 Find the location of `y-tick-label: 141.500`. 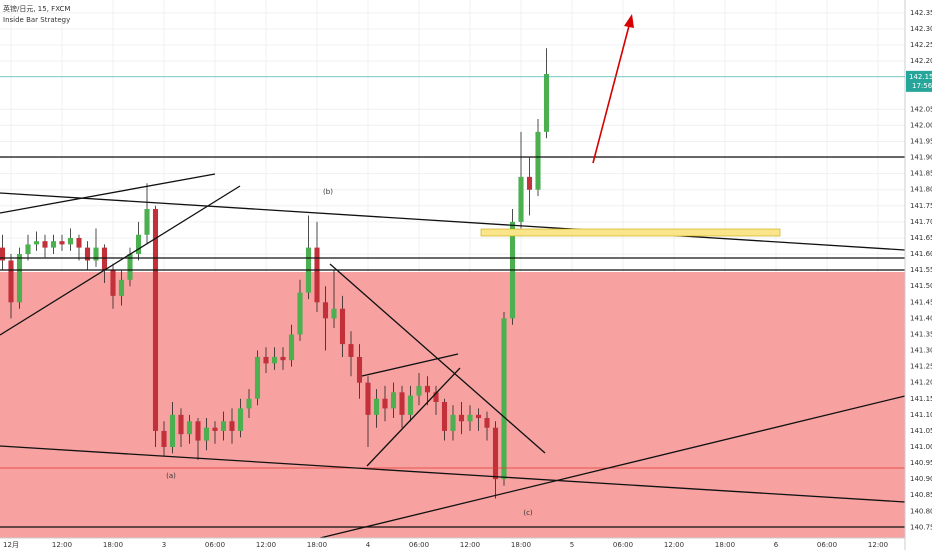

y-tick-label: 141.500 is located at coordinates (921, 286).